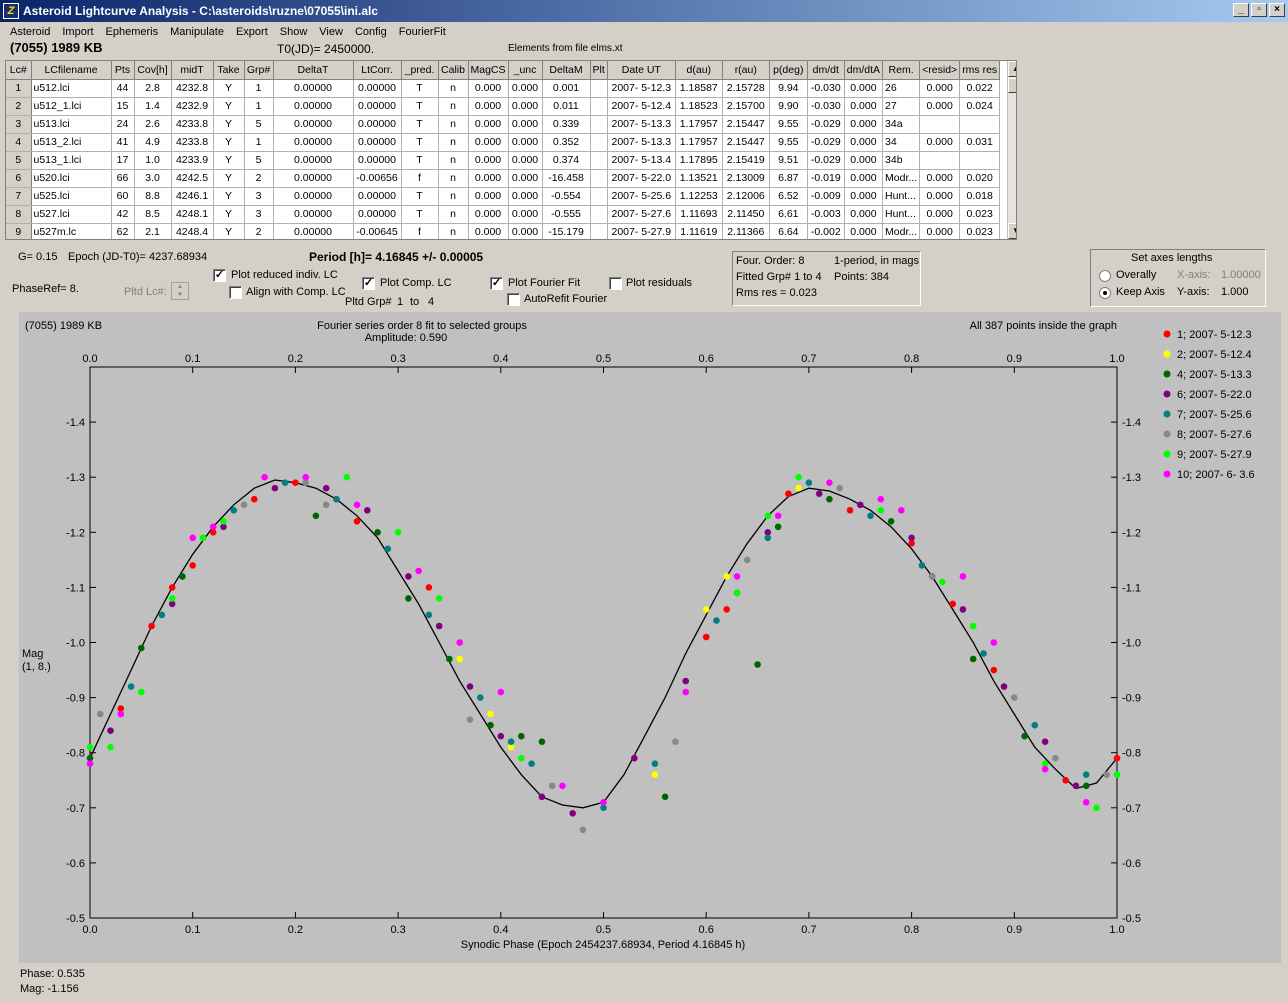  What do you see at coordinates (19, 214) in the screenshot?
I see `table-cell: 8` at bounding box center [19, 214].